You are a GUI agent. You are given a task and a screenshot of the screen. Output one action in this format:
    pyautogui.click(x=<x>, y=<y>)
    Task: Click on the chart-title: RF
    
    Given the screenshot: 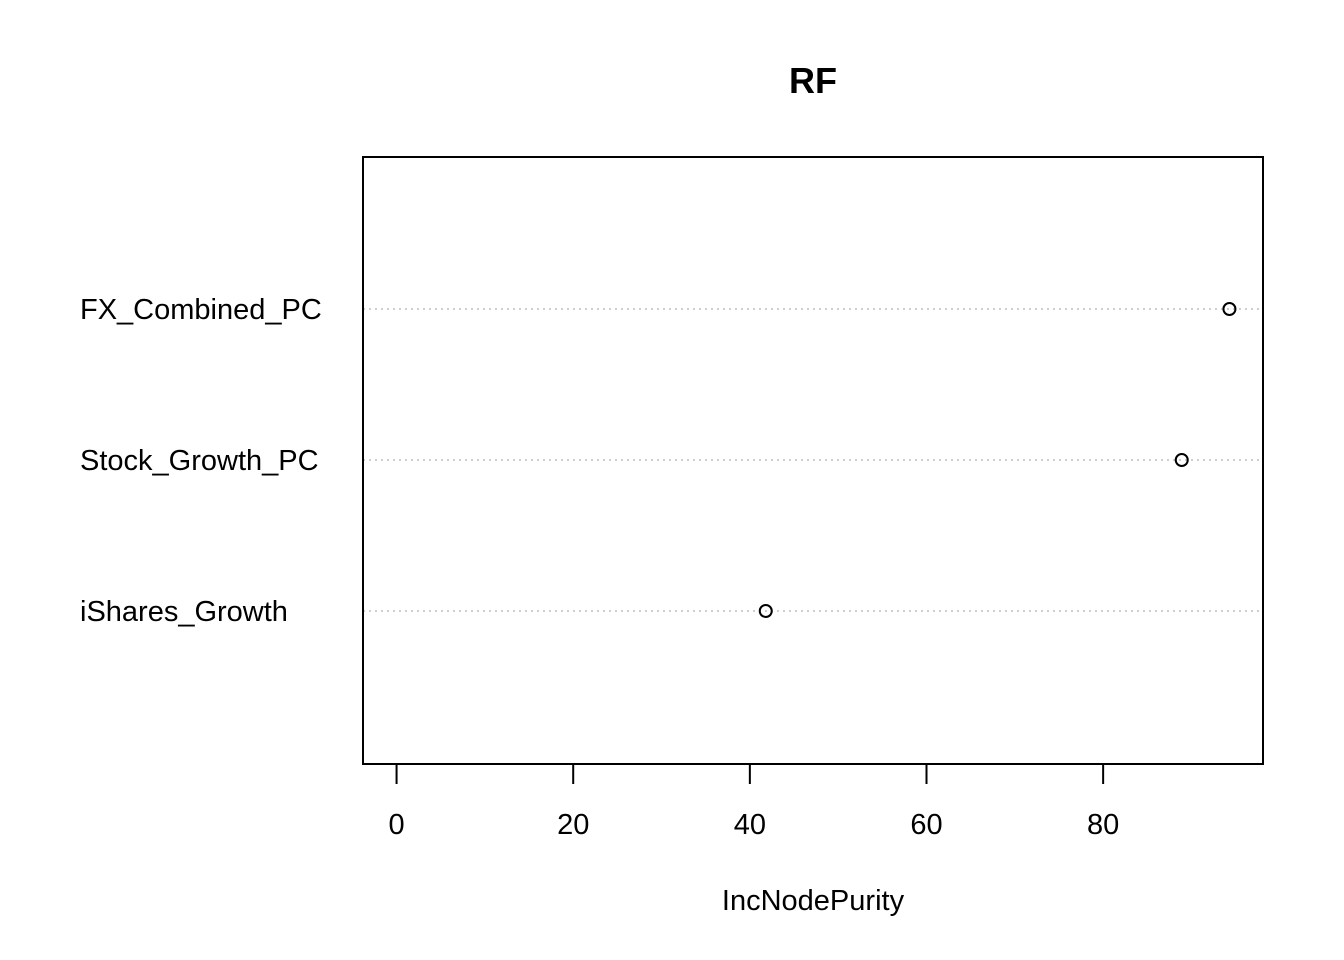 What is the action you would take?
    pyautogui.click(x=813, y=80)
    